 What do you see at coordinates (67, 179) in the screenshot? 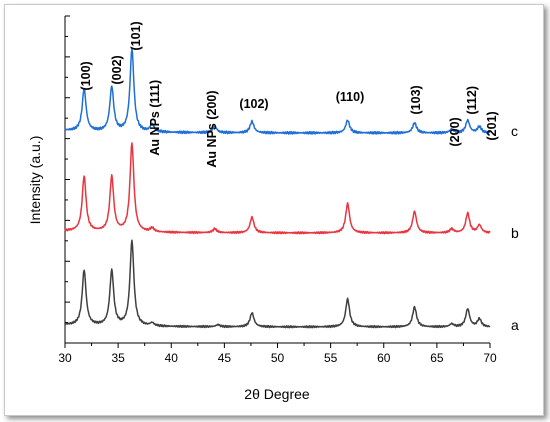
I see `y-ticks` at bounding box center [67, 179].